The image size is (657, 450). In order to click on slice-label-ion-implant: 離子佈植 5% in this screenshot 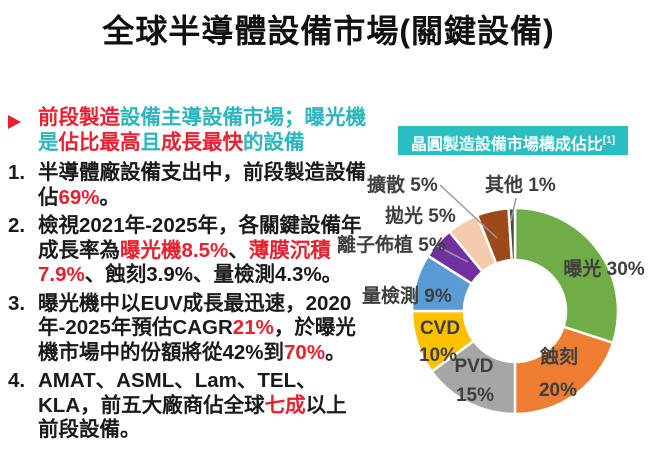, I will do `click(391, 244)`.